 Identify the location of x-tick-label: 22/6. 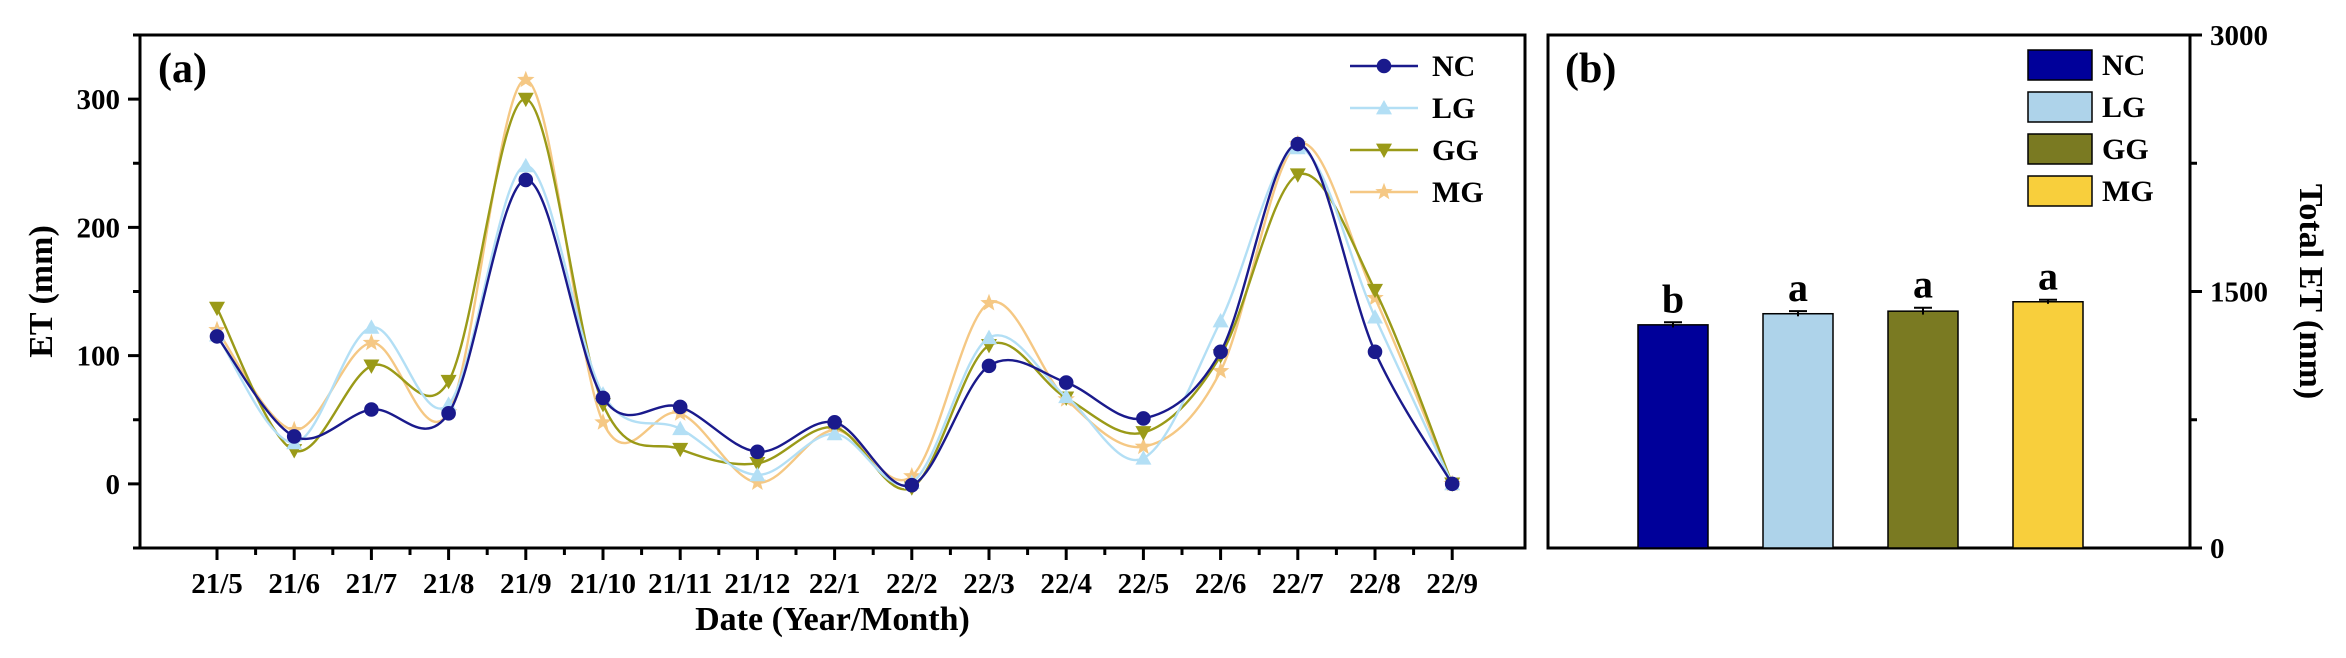
(1221, 584).